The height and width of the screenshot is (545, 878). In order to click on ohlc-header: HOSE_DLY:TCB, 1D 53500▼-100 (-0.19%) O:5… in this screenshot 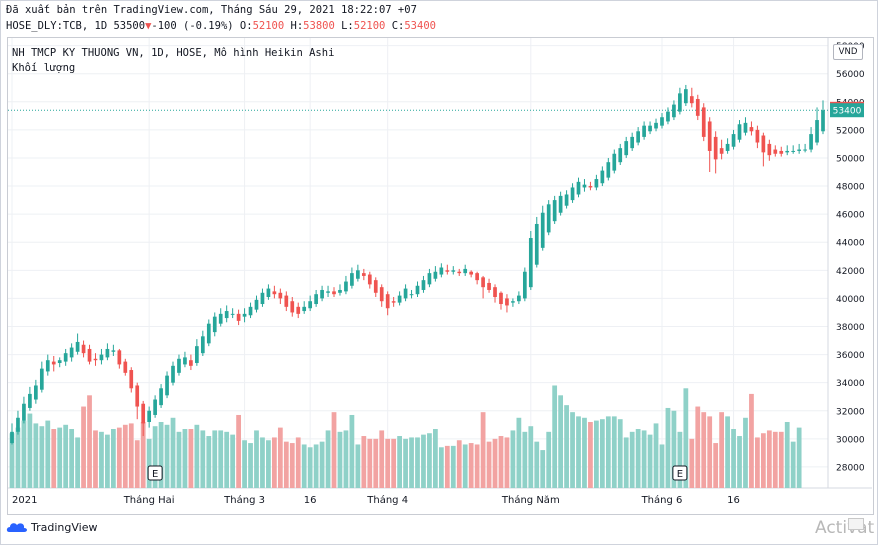, I will do `click(221, 26)`.